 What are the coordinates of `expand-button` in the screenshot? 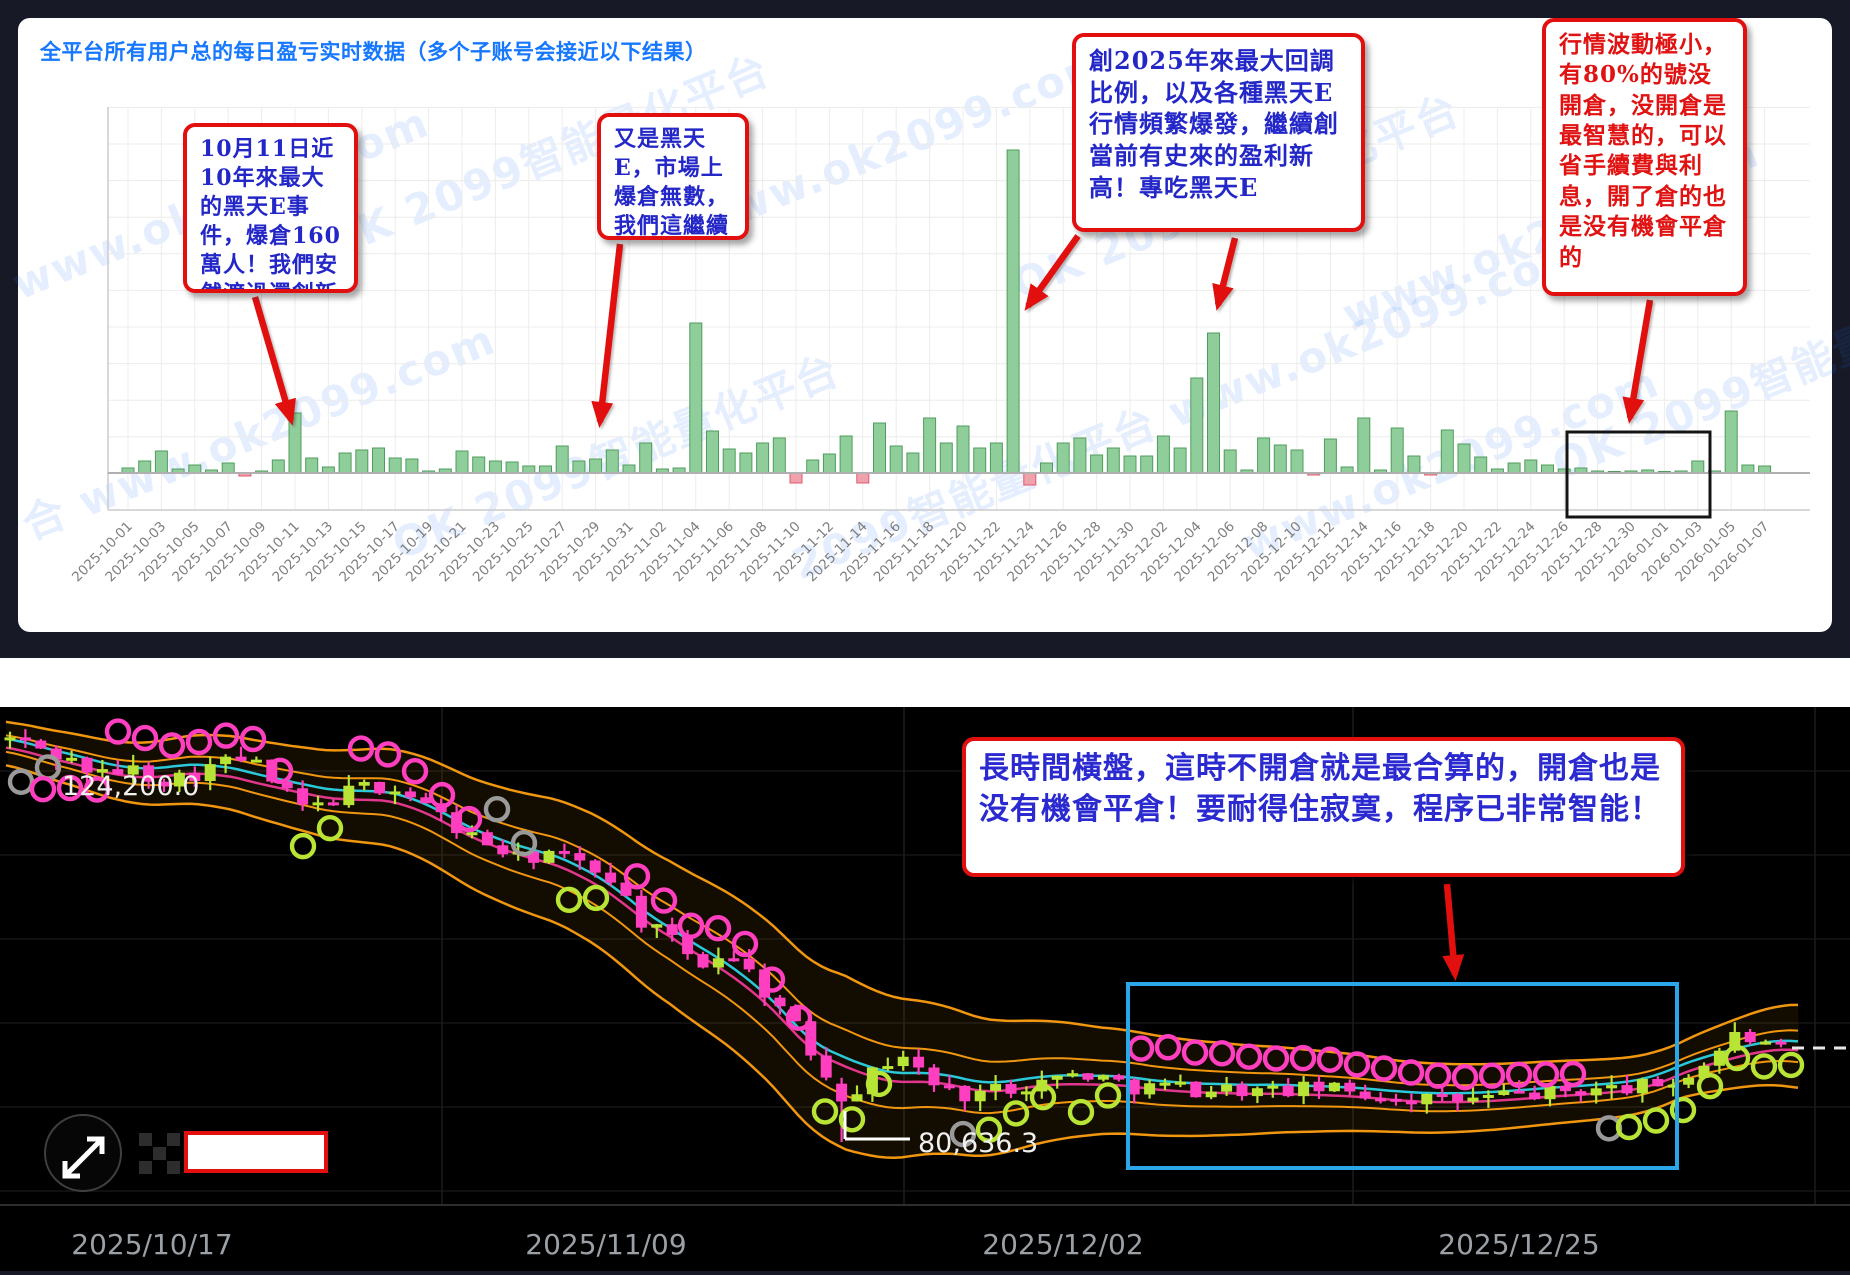 It's located at (83, 1153).